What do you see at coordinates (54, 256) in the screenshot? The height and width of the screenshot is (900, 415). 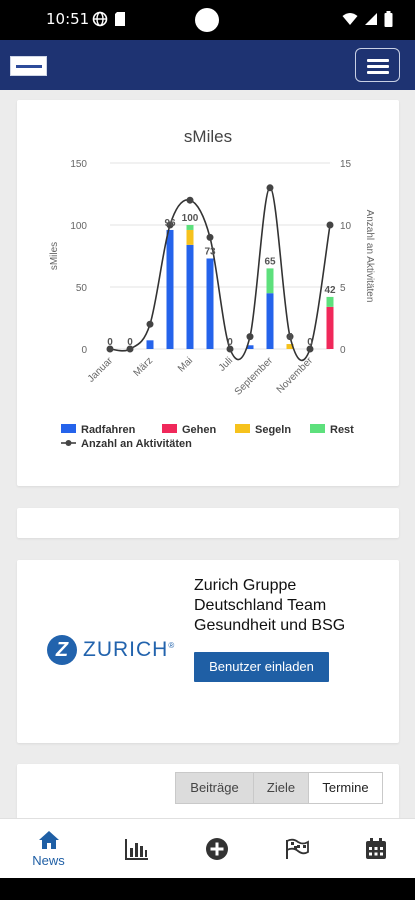 I see `y-axis-label: sMiles` at bounding box center [54, 256].